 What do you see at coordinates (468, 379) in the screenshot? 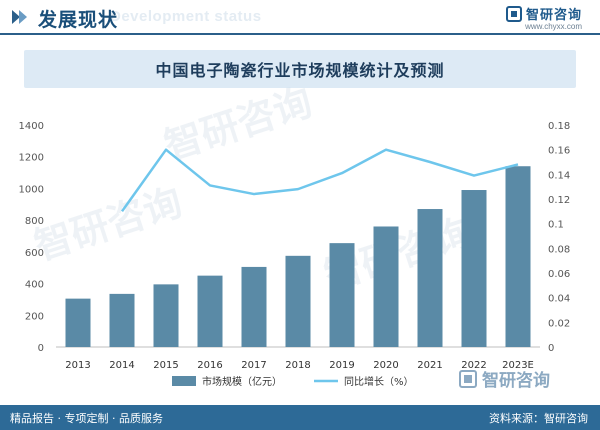
I see `source-brand` at bounding box center [468, 379].